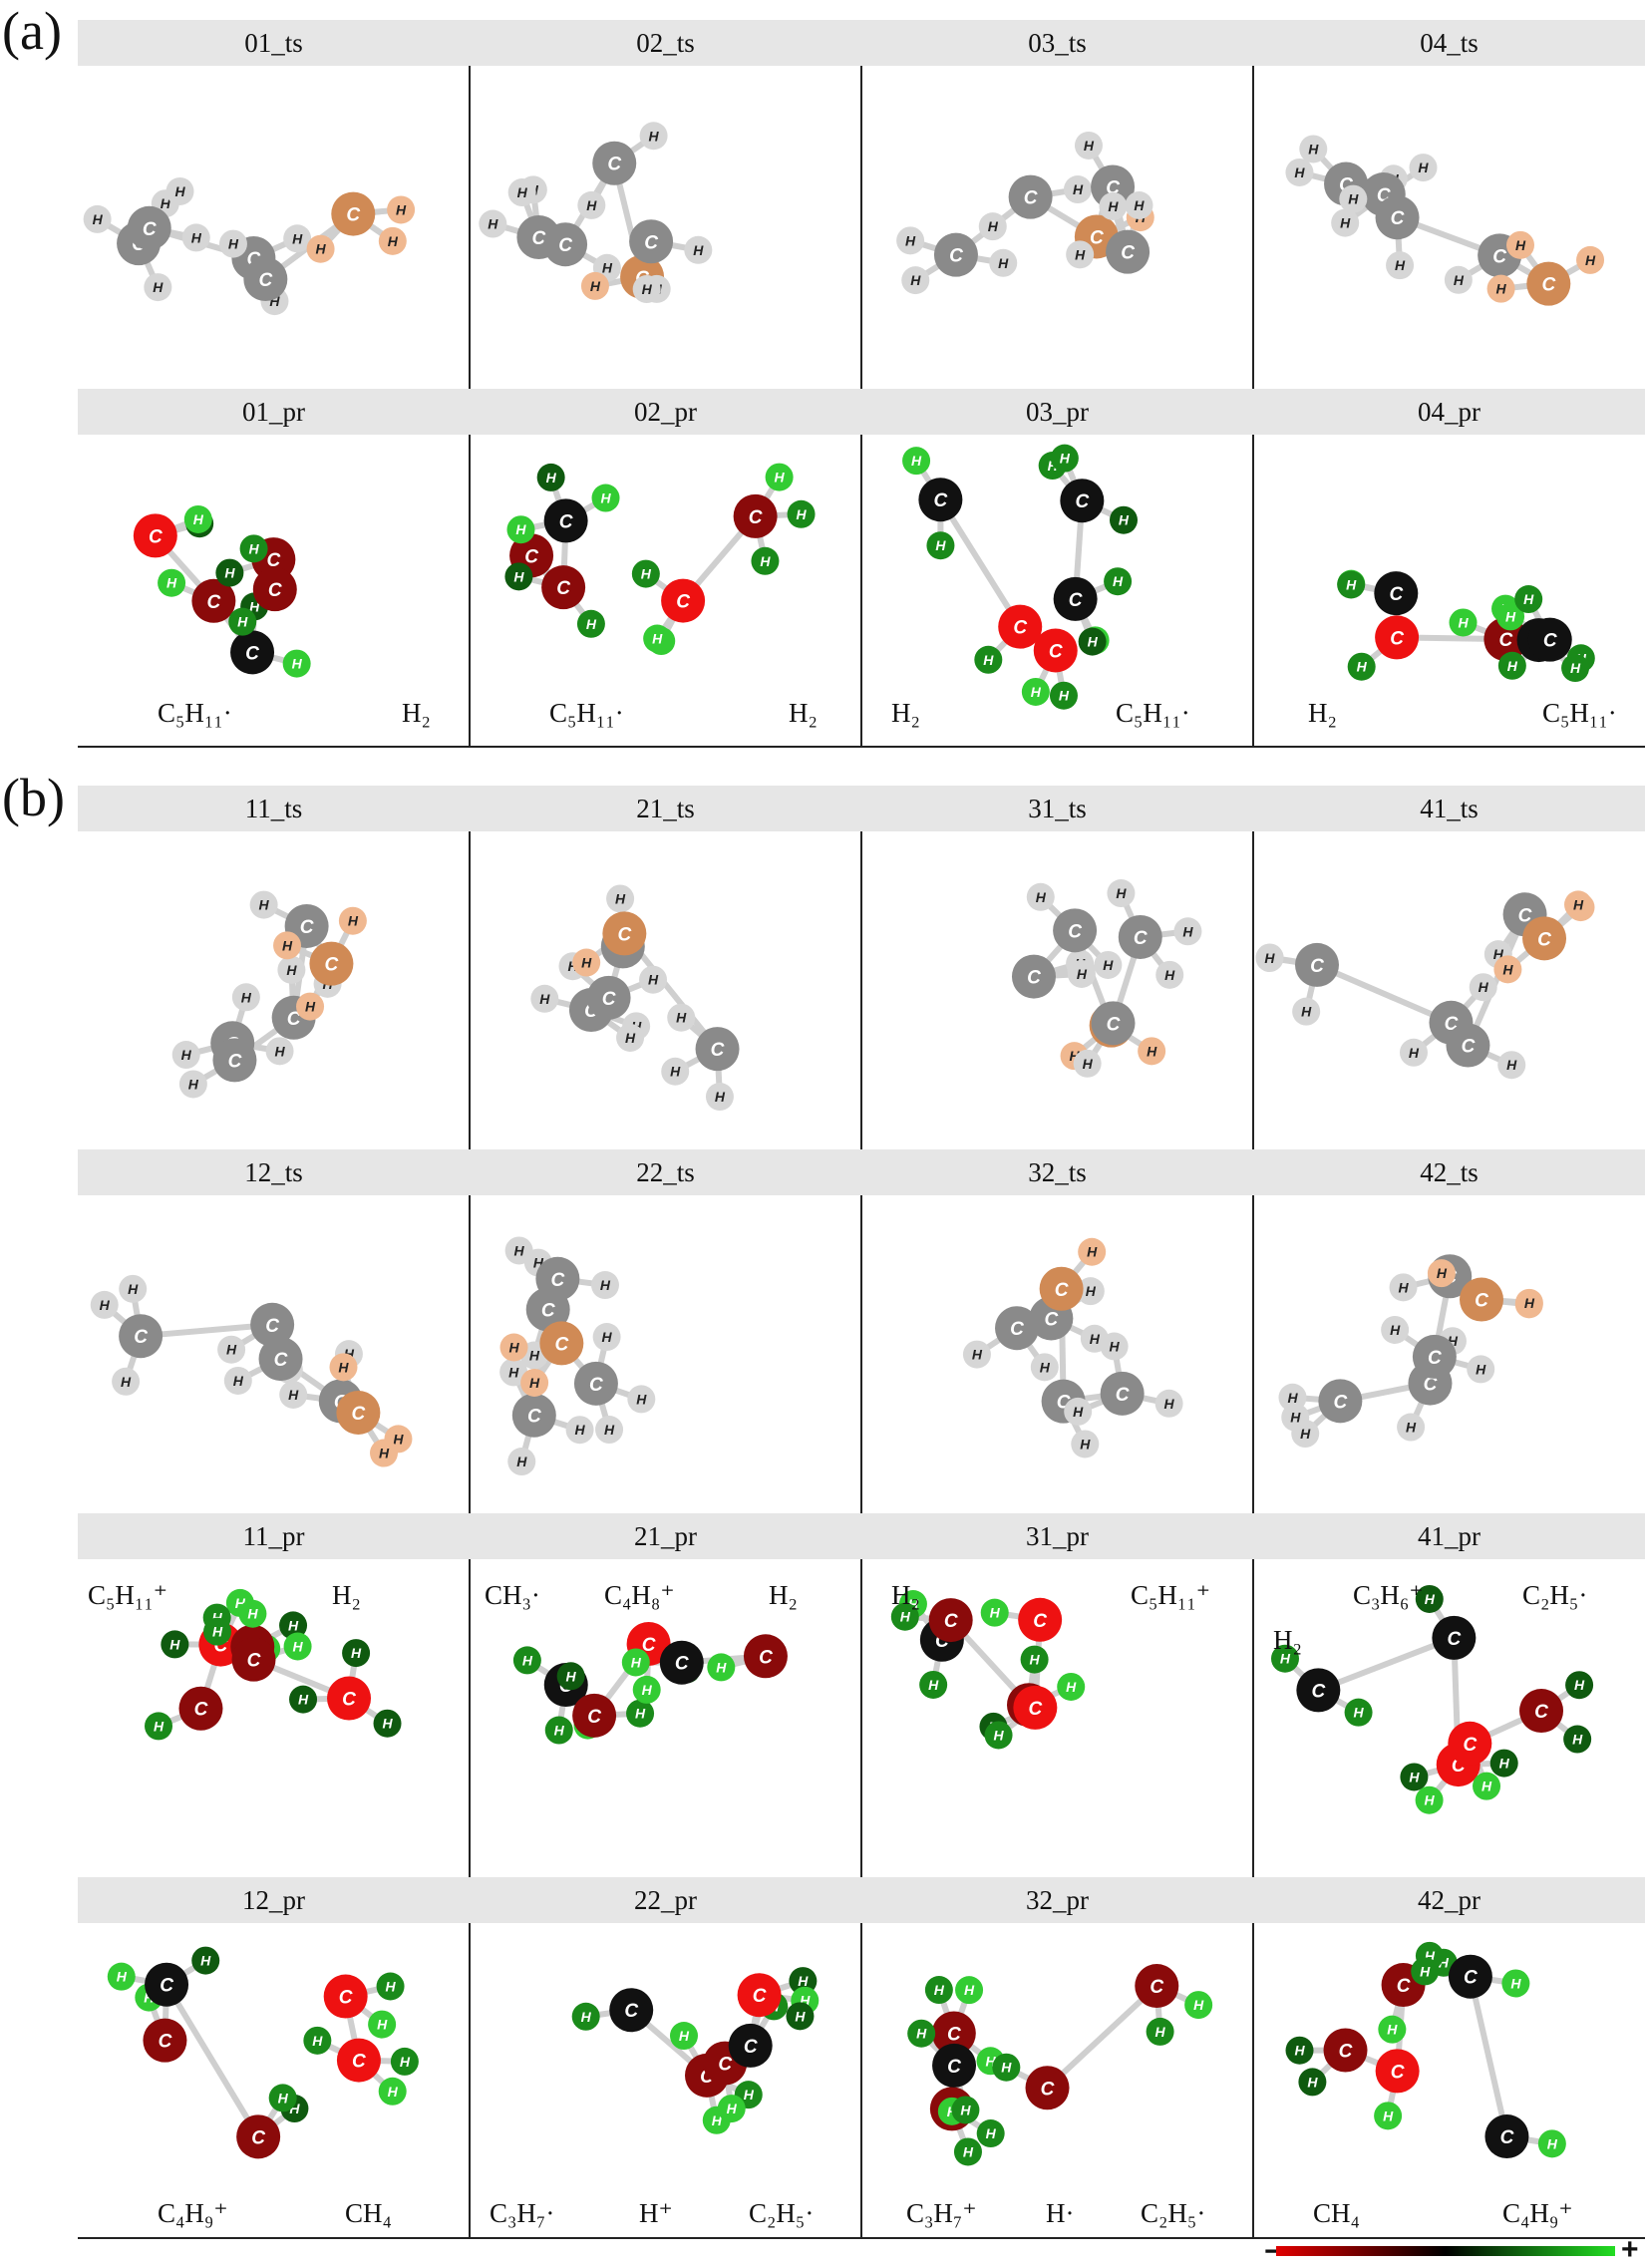 The height and width of the screenshot is (2268, 1645). I want to click on cell-title: 01_pr, so click(274, 412).